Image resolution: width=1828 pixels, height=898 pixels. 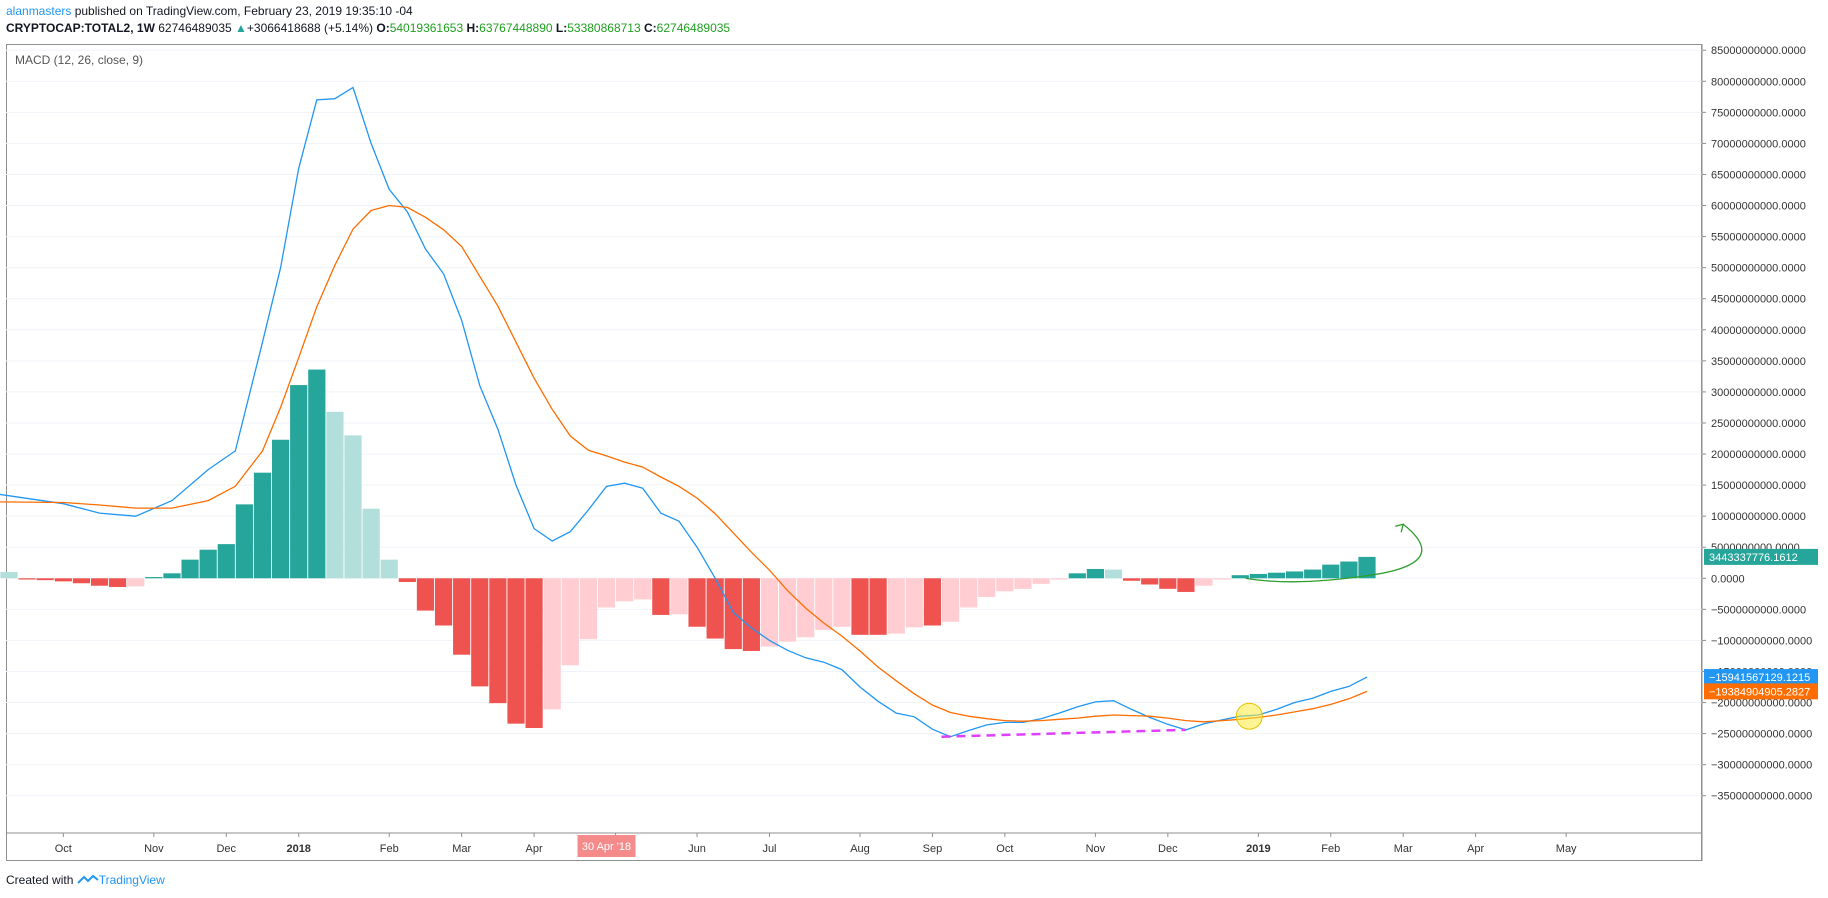 What do you see at coordinates (79, 60) in the screenshot?
I see `indicator-title: MACD (12, 26, close, 9)` at bounding box center [79, 60].